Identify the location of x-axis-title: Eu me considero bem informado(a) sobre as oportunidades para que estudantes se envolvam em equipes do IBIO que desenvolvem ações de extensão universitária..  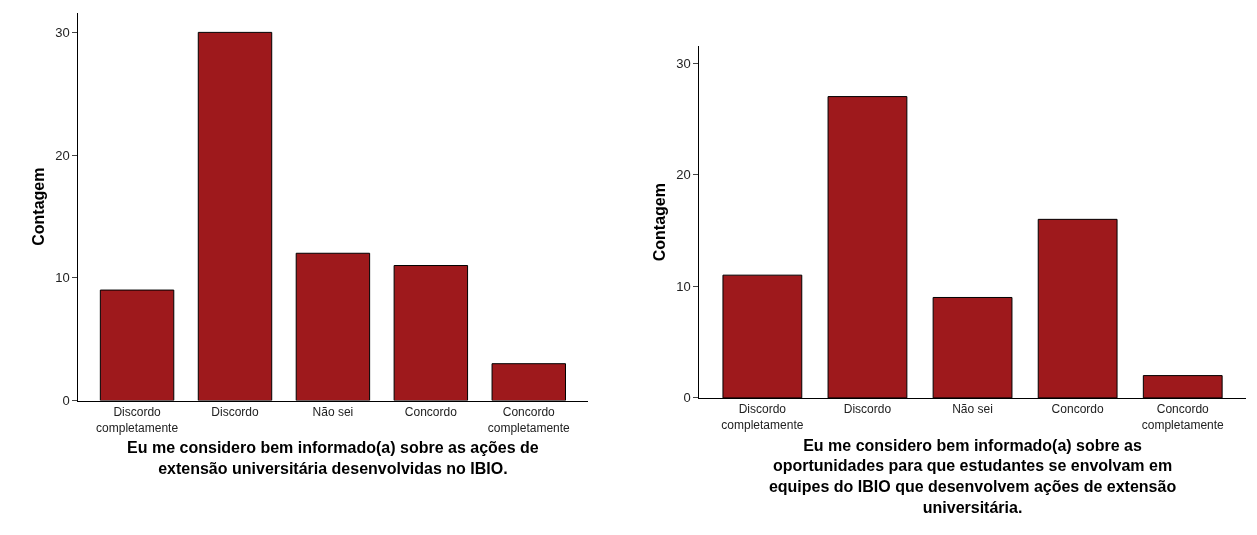
(972, 476).